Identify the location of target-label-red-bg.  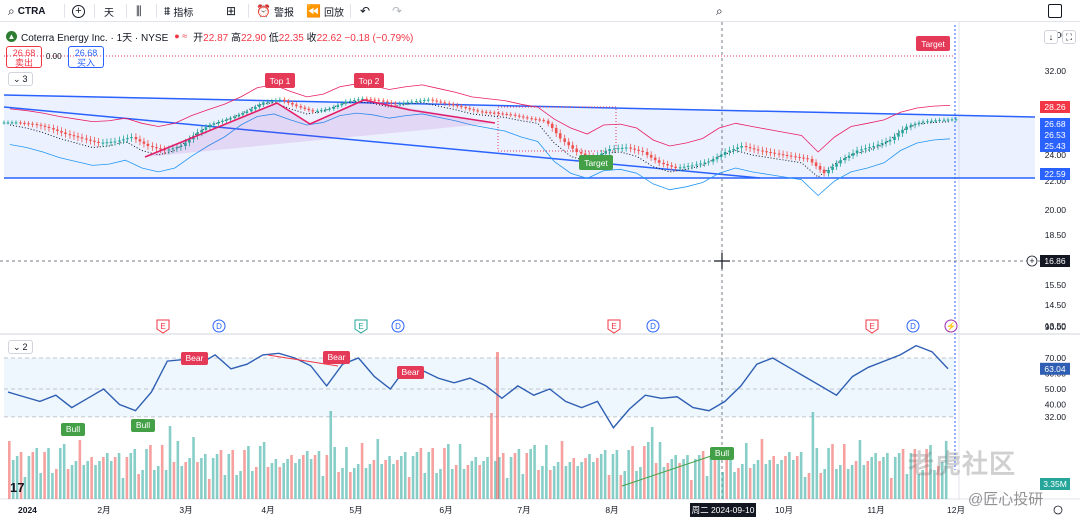
(933, 43).